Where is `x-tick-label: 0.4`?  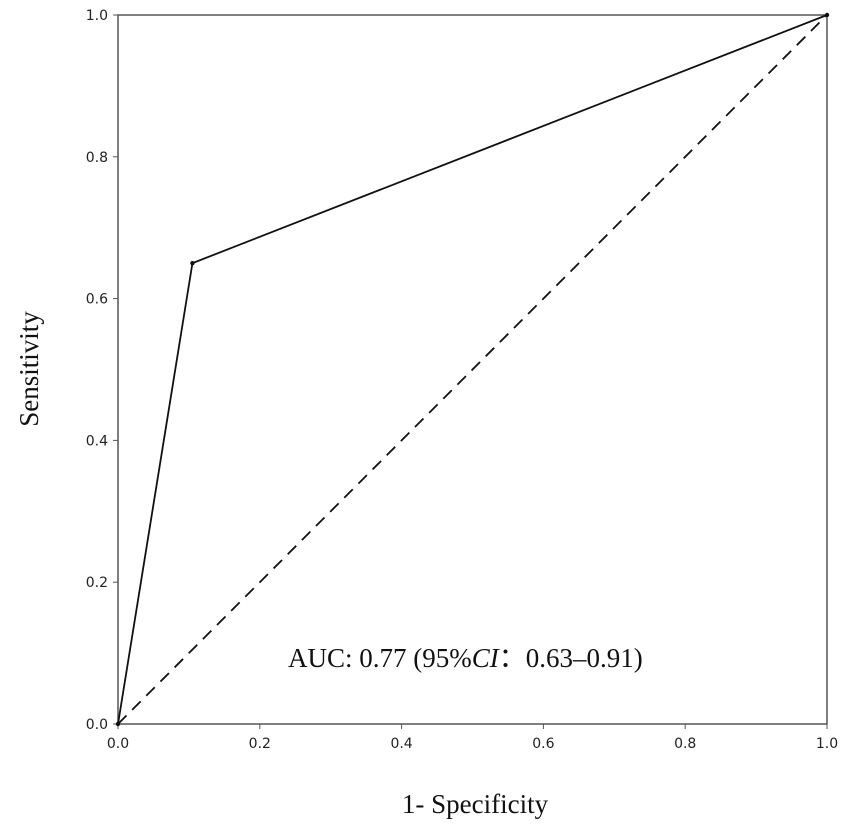
x-tick-label: 0.4 is located at coordinates (401, 744).